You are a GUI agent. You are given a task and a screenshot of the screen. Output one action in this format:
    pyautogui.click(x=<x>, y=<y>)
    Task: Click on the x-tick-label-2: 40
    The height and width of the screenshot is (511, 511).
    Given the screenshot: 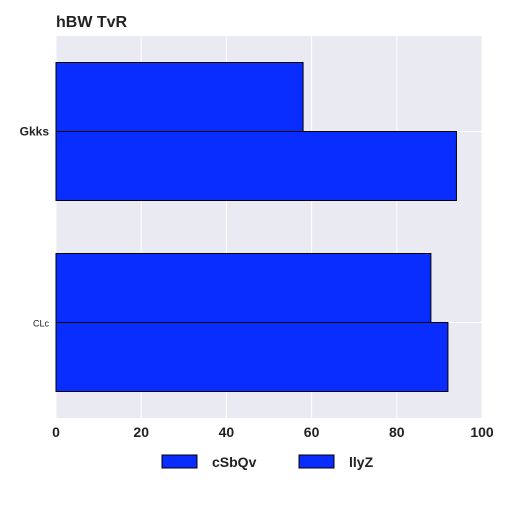 What is the action you would take?
    pyautogui.click(x=227, y=432)
    